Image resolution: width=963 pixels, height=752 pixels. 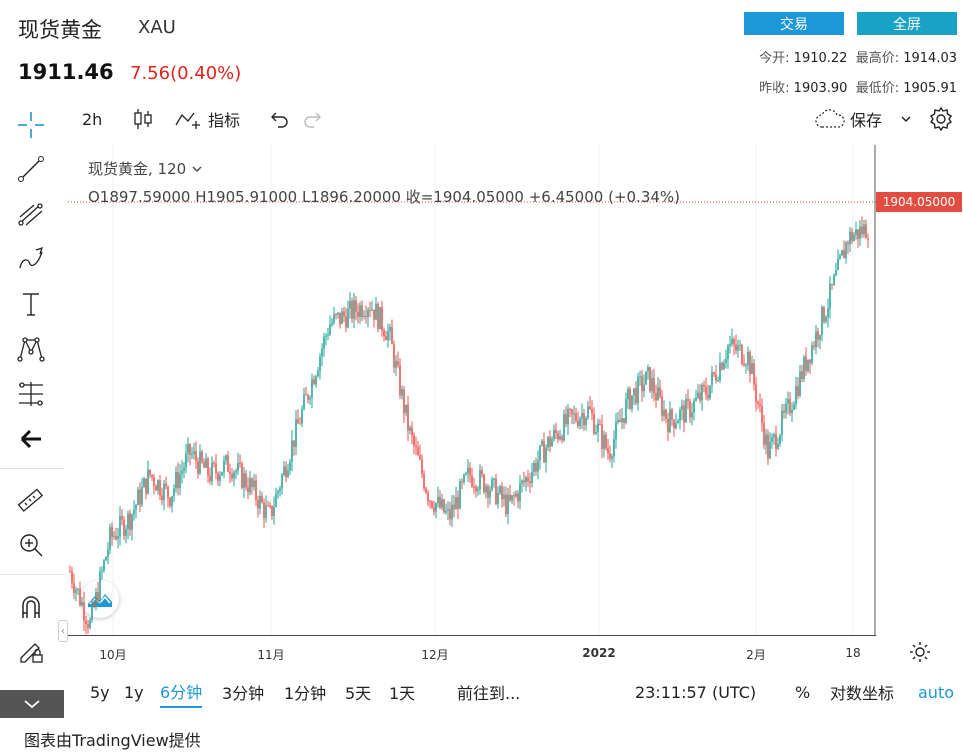 I want to click on range-6min: 6分钟, so click(x=181, y=692).